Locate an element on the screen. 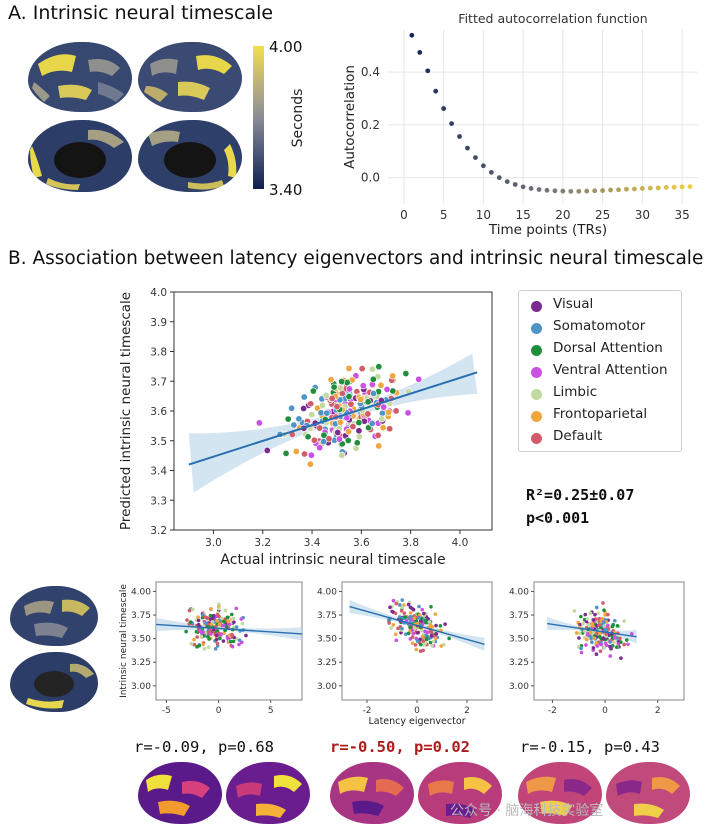 This screenshot has width=716, height=831. brain-right-lateral is located at coordinates (190, 77).